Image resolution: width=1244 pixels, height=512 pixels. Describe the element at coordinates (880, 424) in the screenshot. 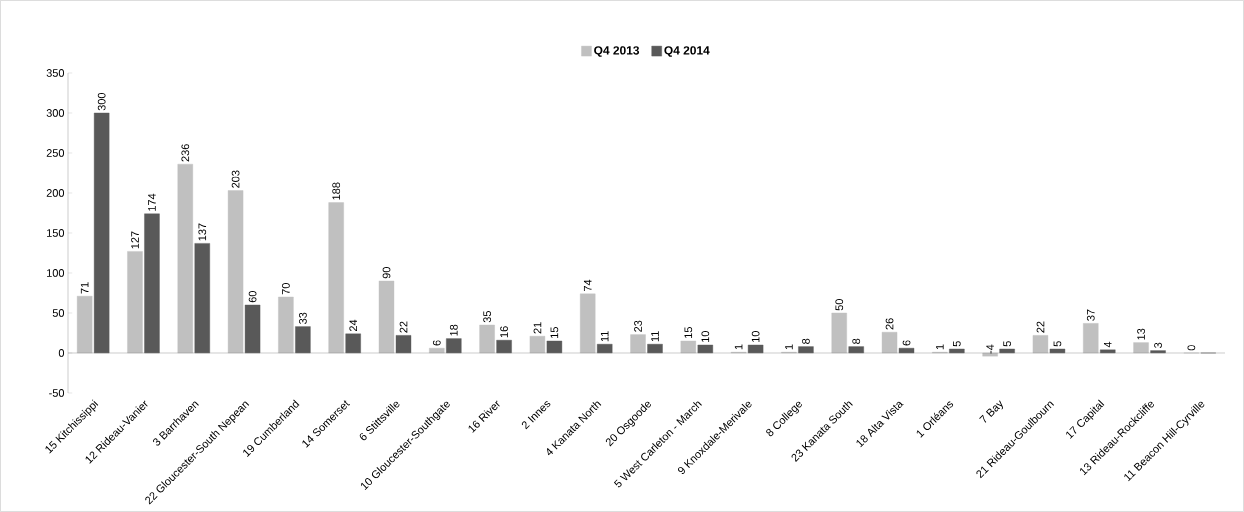

I see `x-tick-label: 18 Alta Vista` at that location.